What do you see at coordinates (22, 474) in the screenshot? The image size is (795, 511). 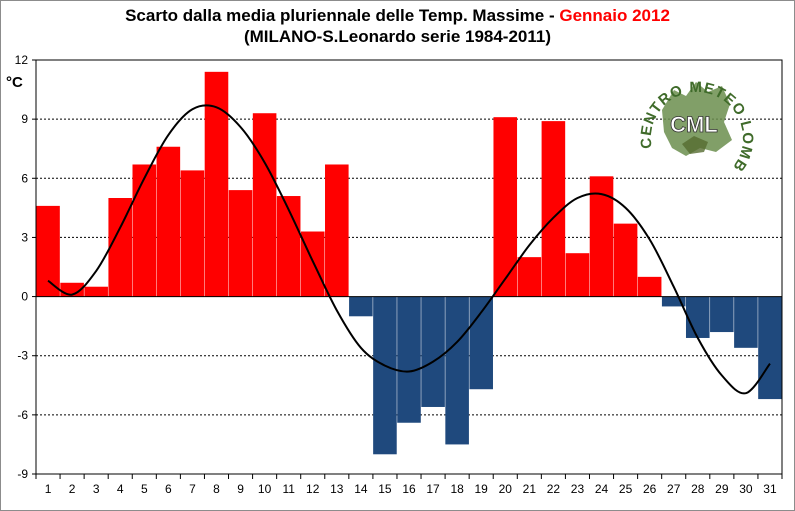 I see `y-tick-label: -9` at bounding box center [22, 474].